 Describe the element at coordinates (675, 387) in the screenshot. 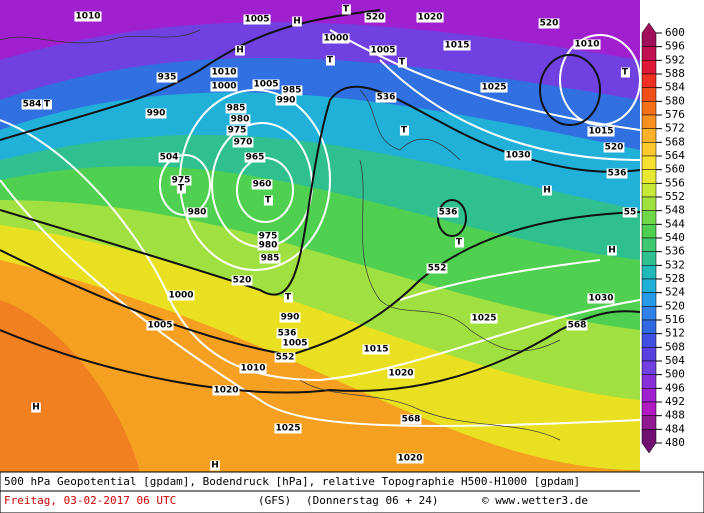

I see `legend-label: 496` at that location.